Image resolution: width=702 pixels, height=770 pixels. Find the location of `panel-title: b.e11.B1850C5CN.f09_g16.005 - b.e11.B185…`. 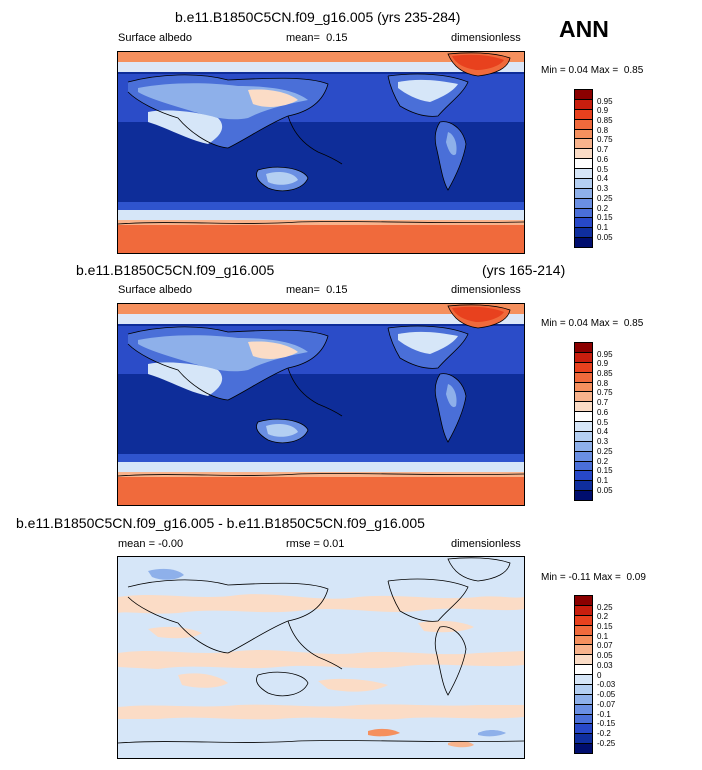

panel-title: b.e11.B1850C5CN.f09_g16.005 - b.e11.B185… is located at coordinates (220, 523).